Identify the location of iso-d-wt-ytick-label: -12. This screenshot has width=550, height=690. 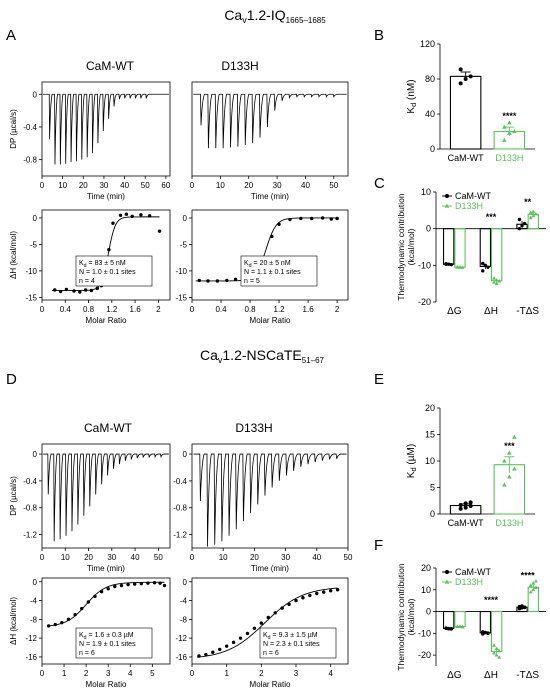
(31, 638).